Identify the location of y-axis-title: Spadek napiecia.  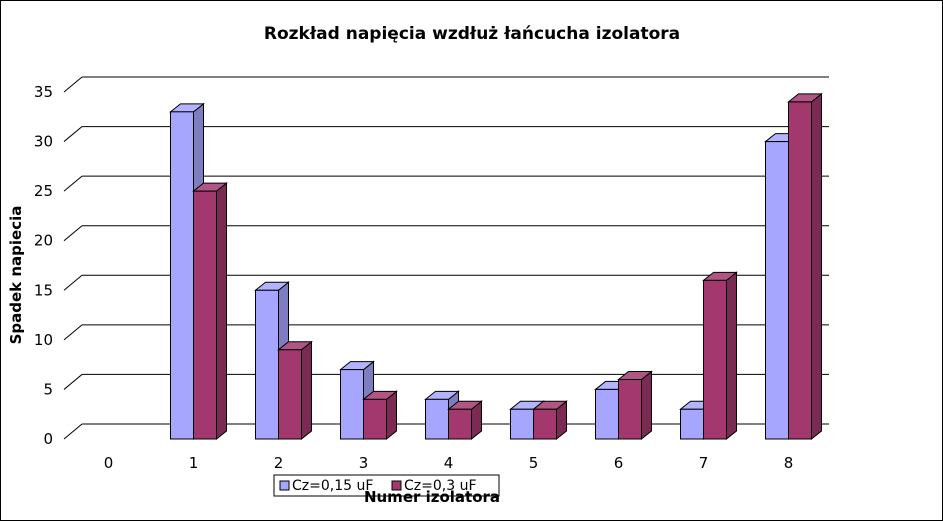
(16, 275).